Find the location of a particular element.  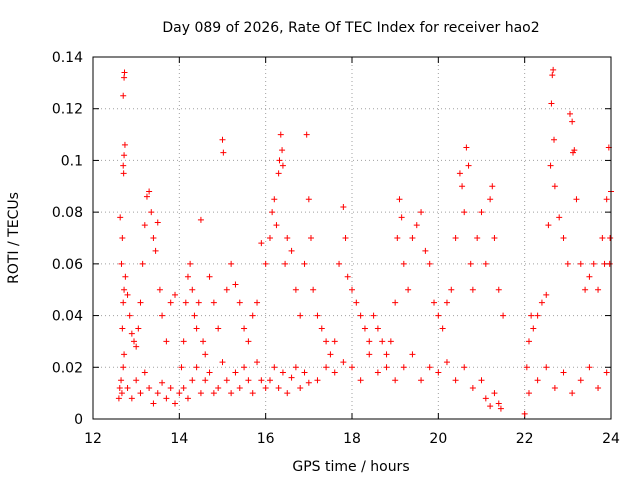

y-tick-label: 0.12 is located at coordinates (67, 110).